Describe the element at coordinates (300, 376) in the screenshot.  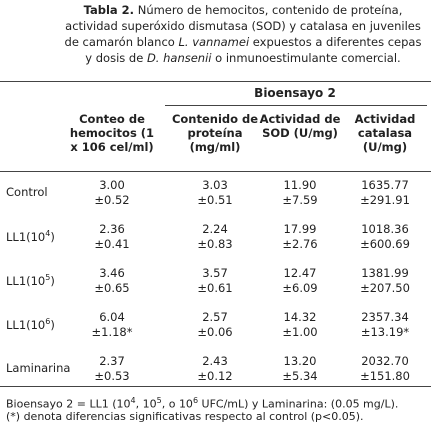
I see `cell-sd: ±5.34` at that location.